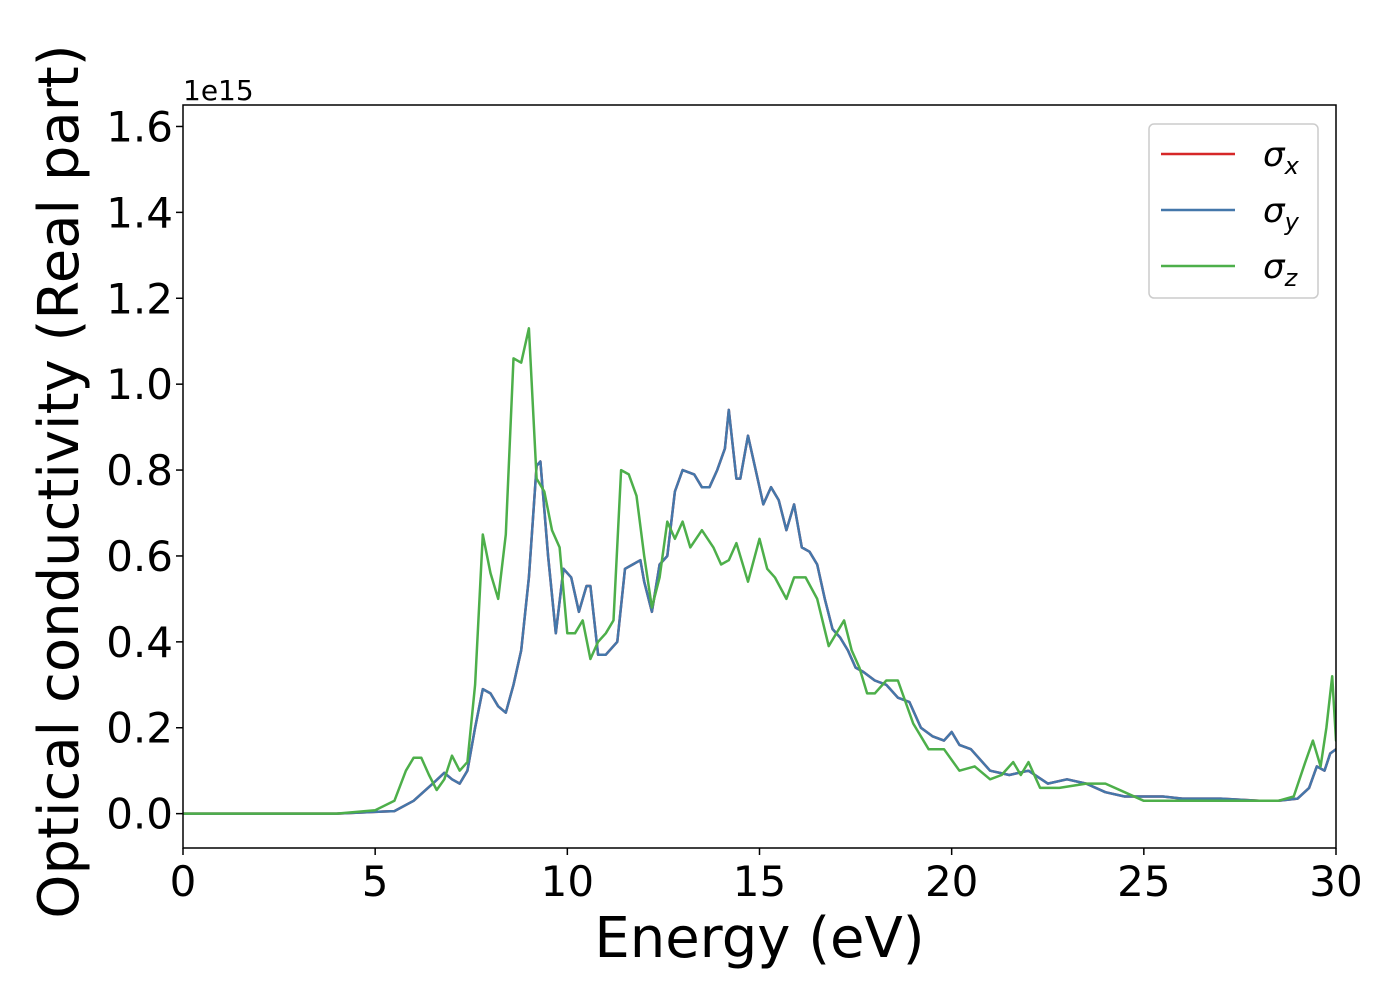 Image resolution: width=1400 pixels, height=1000 pixels. Describe the element at coordinates (139, 384) in the screenshot. I see `y-tick-label: 1.0` at that location.